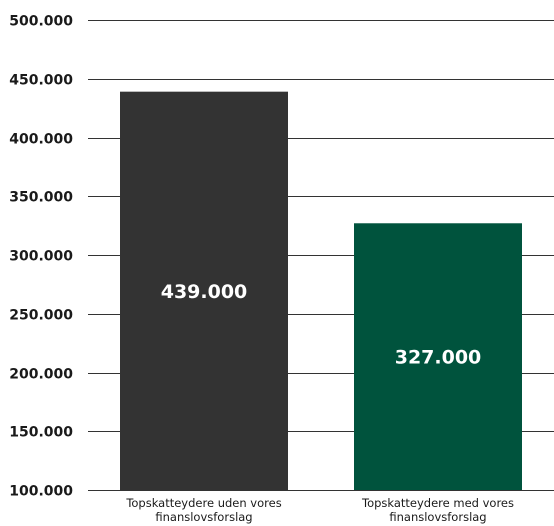 The width and height of the screenshot is (554, 526). I want to click on y-tick-label: 300.000, so click(41, 257).